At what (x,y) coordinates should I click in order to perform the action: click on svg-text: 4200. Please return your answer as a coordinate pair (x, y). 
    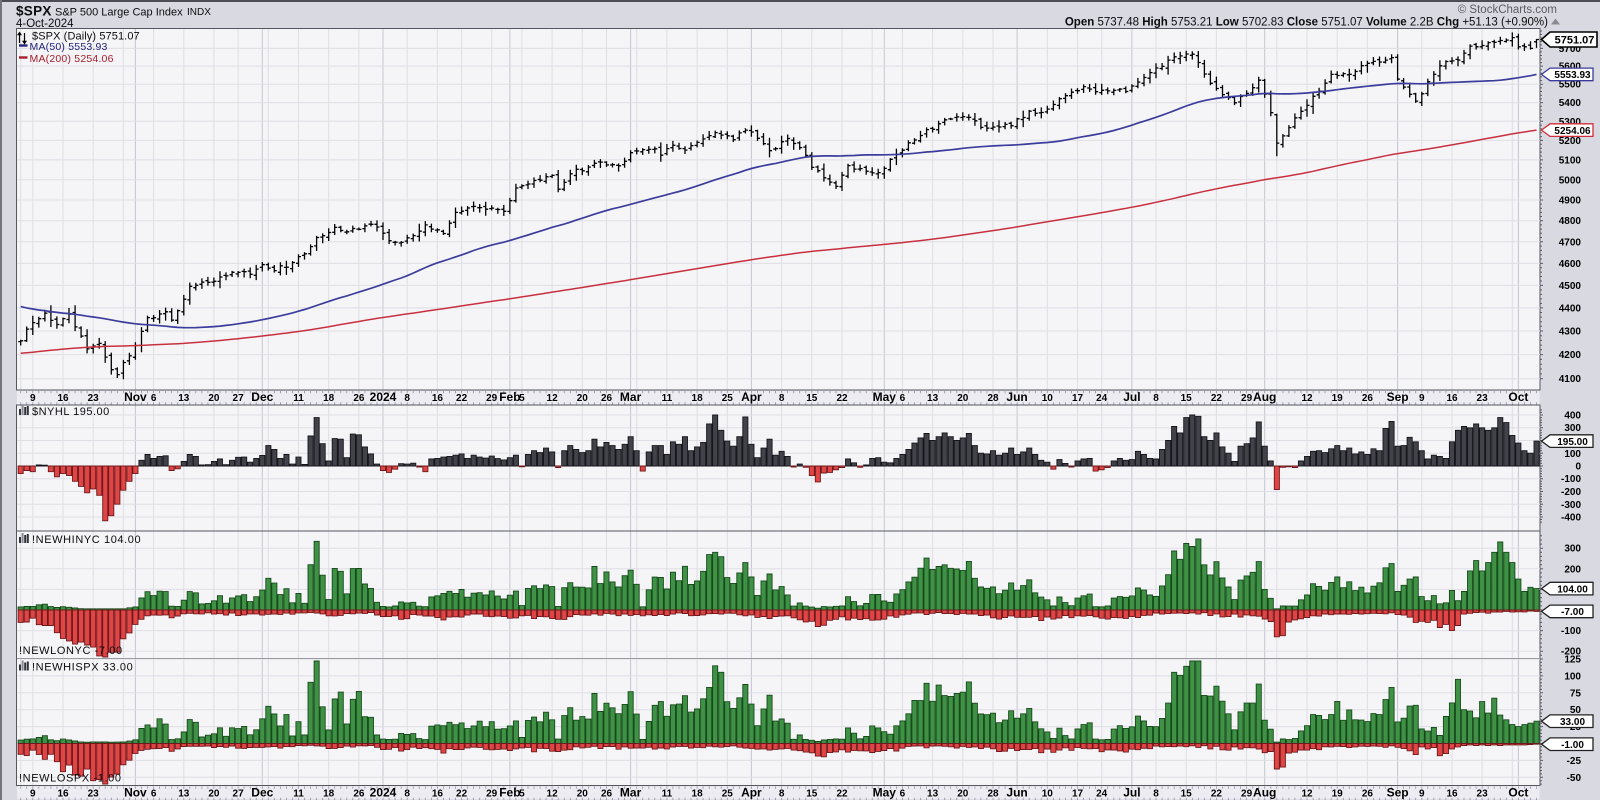
    Looking at the image, I should click on (1570, 355).